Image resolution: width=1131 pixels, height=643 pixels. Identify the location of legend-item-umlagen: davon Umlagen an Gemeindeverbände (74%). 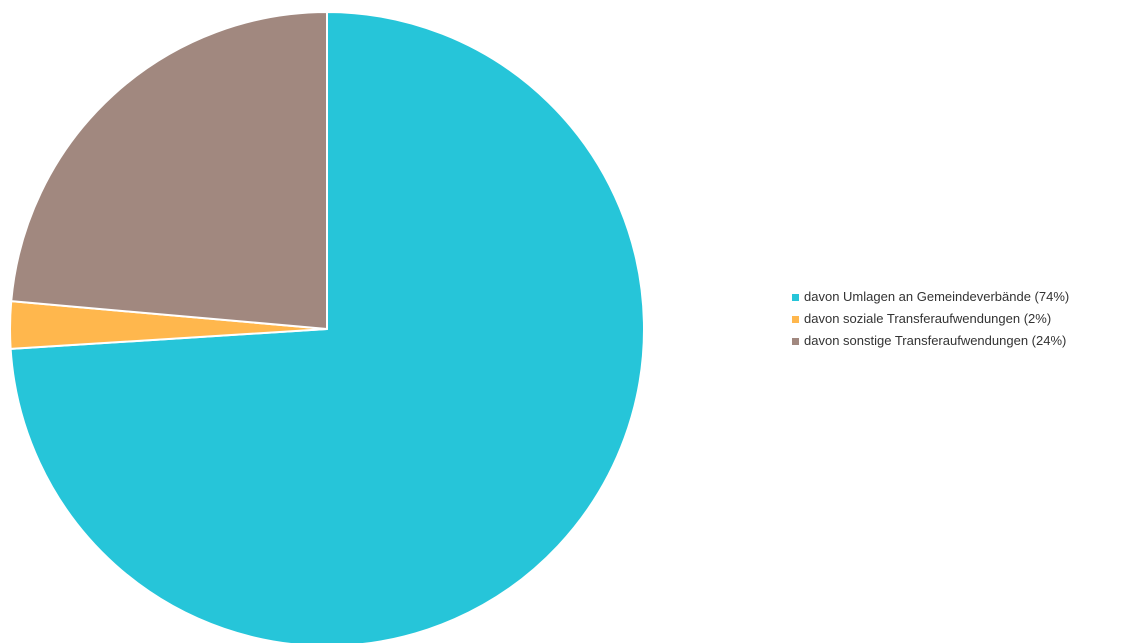
(959, 297).